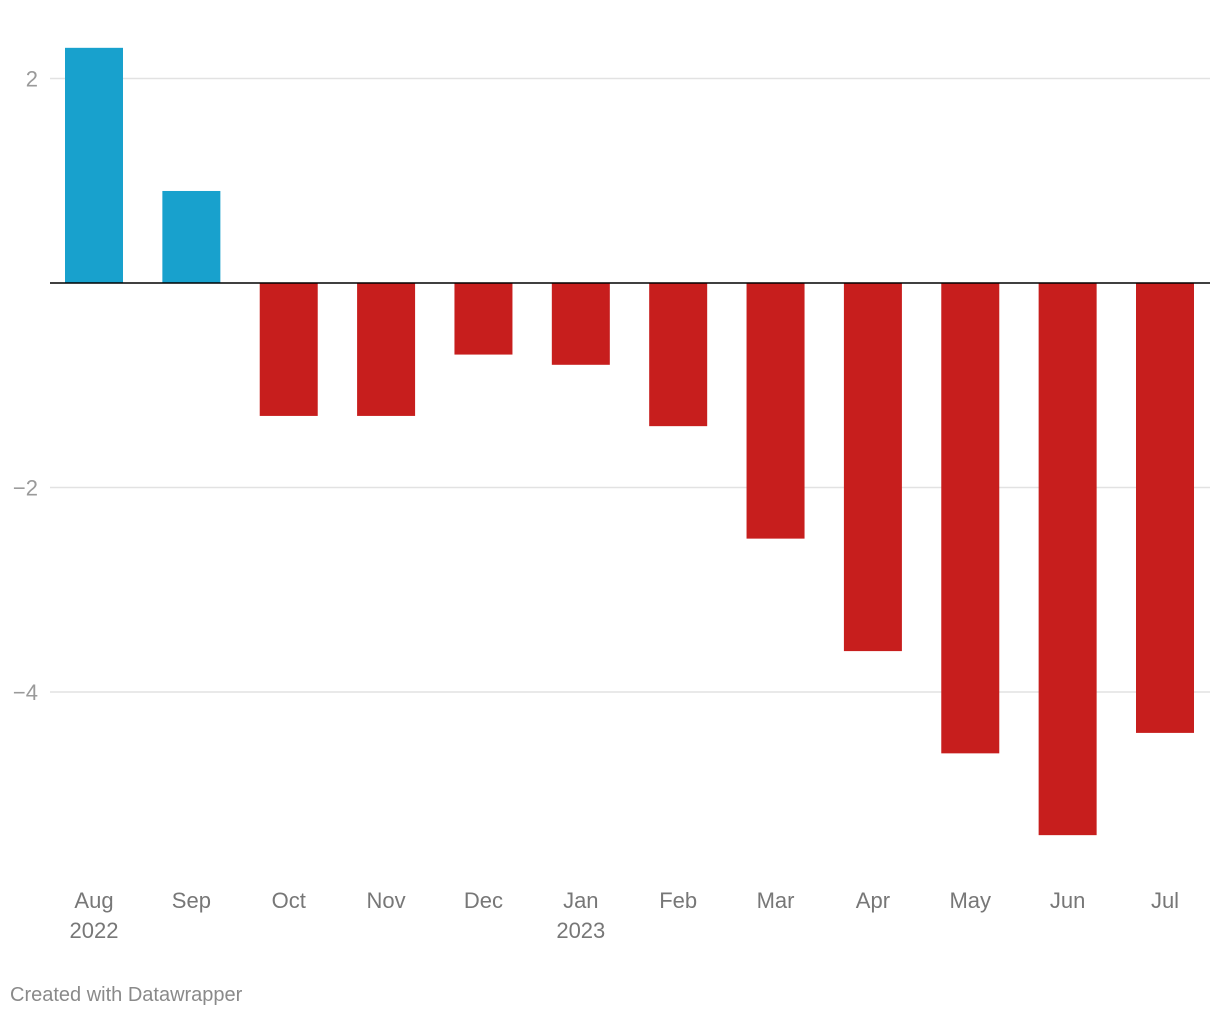  What do you see at coordinates (32, 79) in the screenshot?
I see `y-tick-label: 2` at bounding box center [32, 79].